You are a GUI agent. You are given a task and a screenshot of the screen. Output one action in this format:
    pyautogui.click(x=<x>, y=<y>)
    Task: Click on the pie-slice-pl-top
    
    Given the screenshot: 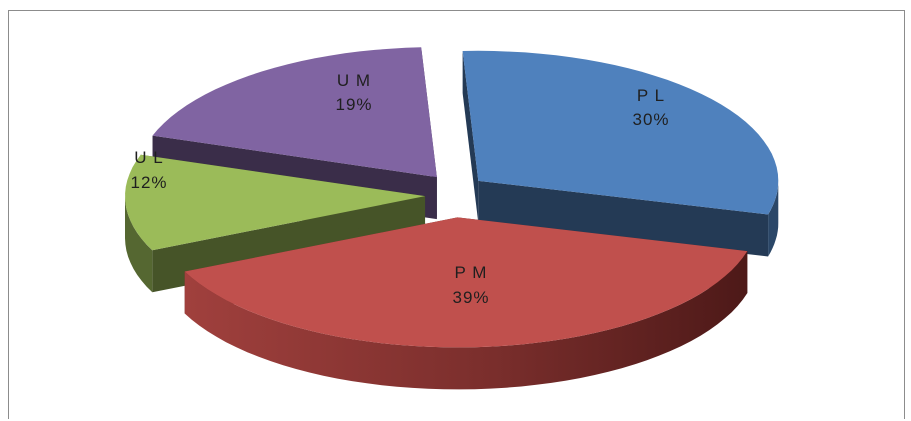 What is the action you would take?
    pyautogui.click(x=620, y=132)
    